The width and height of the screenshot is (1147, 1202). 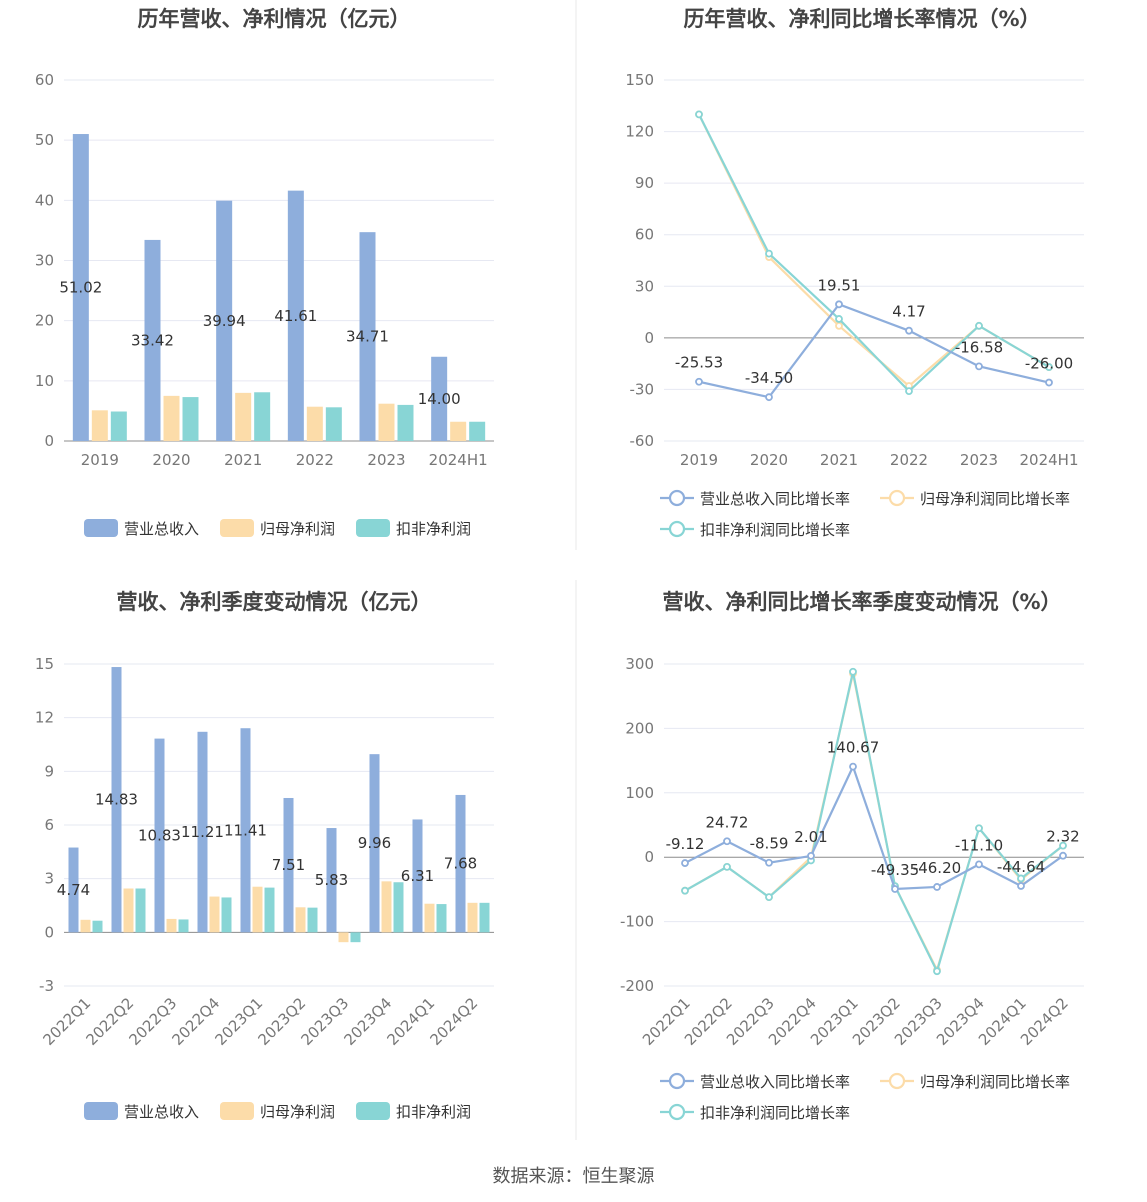 What do you see at coordinates (573, 1176) in the screenshot?
I see `data-source-note: 数据来源：恒生聚源` at bounding box center [573, 1176].